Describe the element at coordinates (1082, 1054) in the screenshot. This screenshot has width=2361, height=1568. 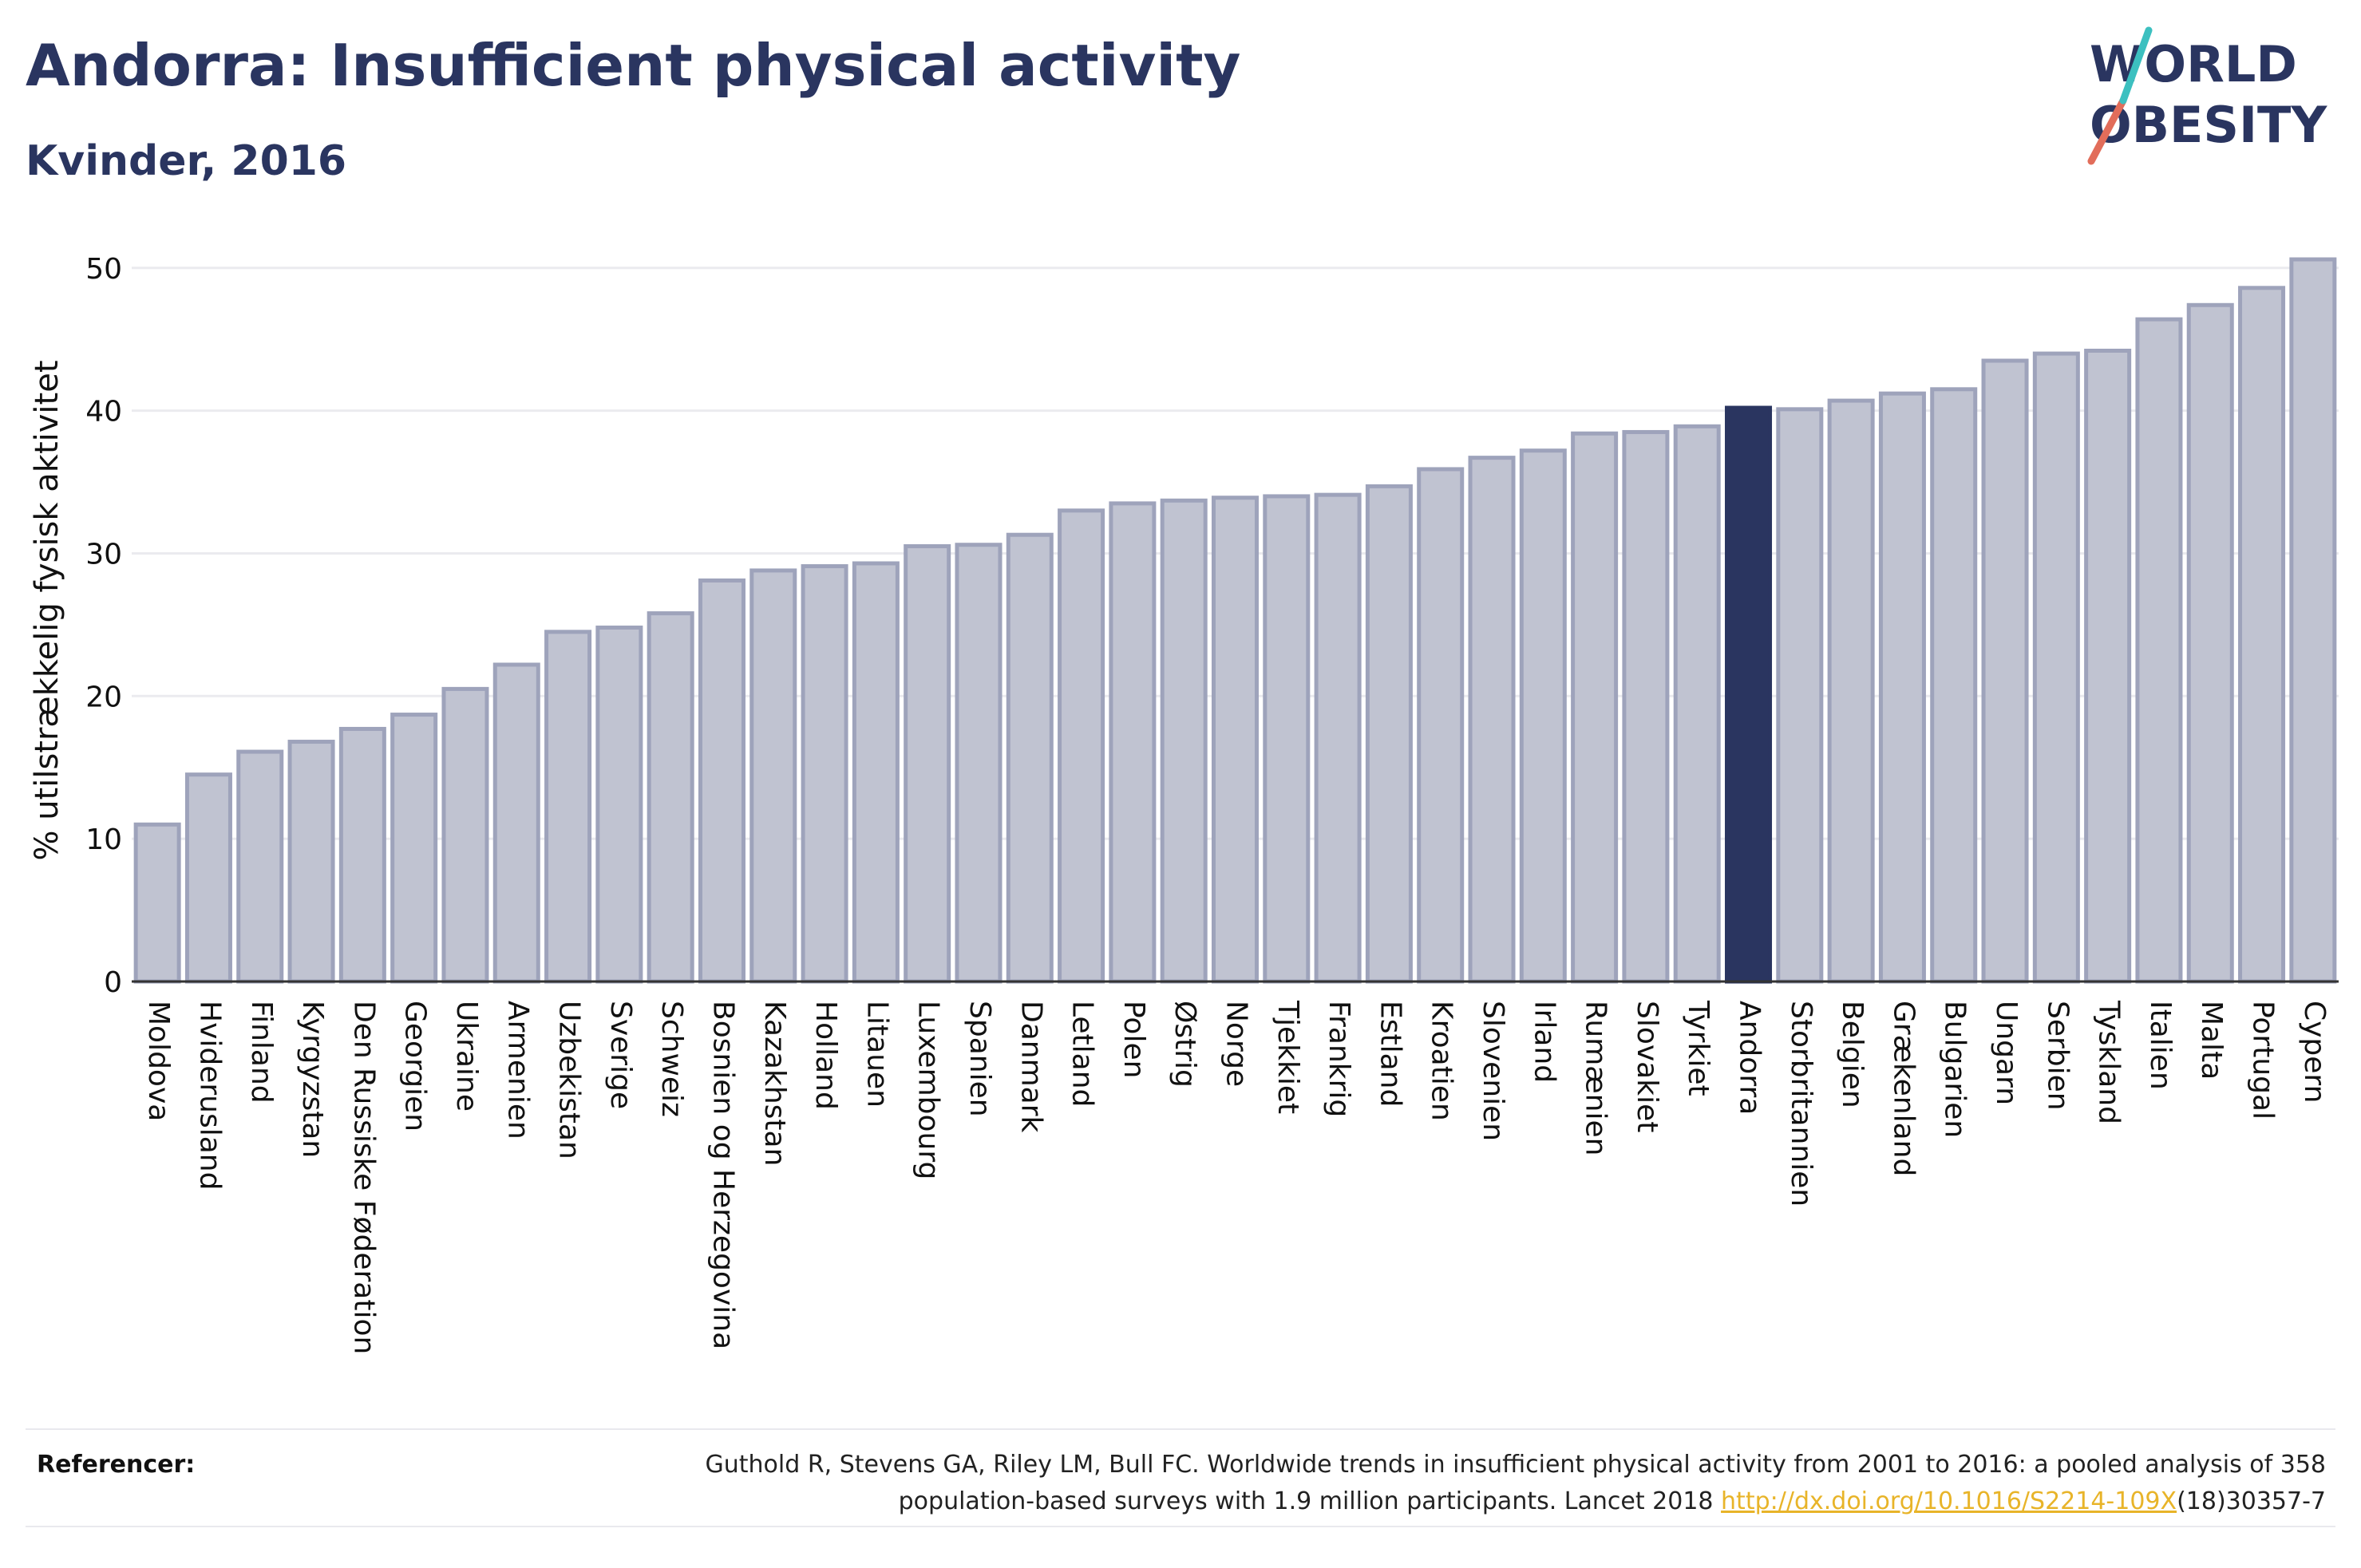
I see `x-tick-label: Letland` at that location.